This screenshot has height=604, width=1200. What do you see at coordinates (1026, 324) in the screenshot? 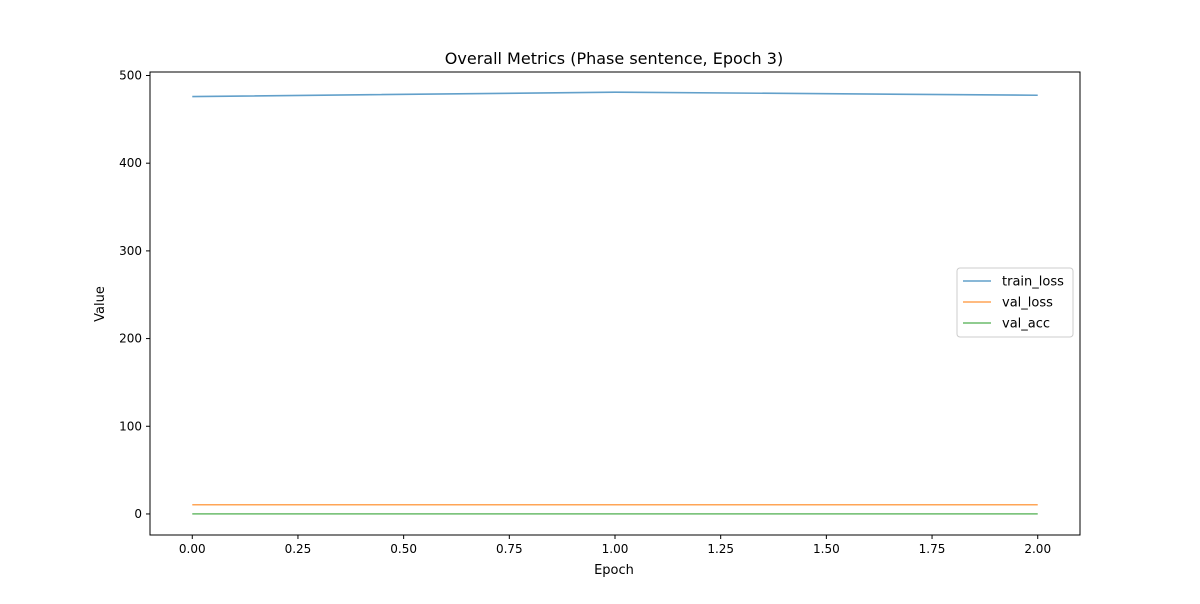
I see `legend-label-val-acc: val_acc` at bounding box center [1026, 324].